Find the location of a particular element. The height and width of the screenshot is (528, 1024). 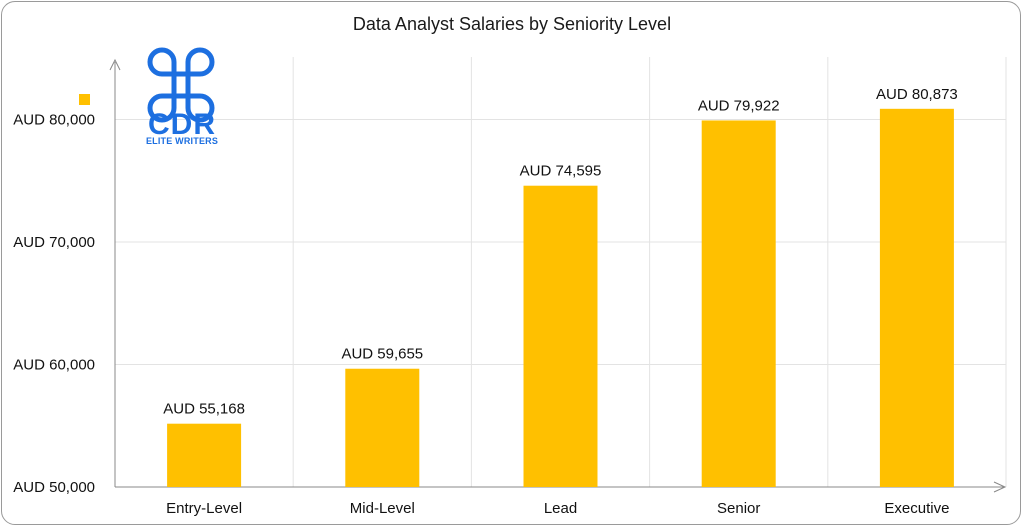

y-axis-arrow is located at coordinates (115, 64).